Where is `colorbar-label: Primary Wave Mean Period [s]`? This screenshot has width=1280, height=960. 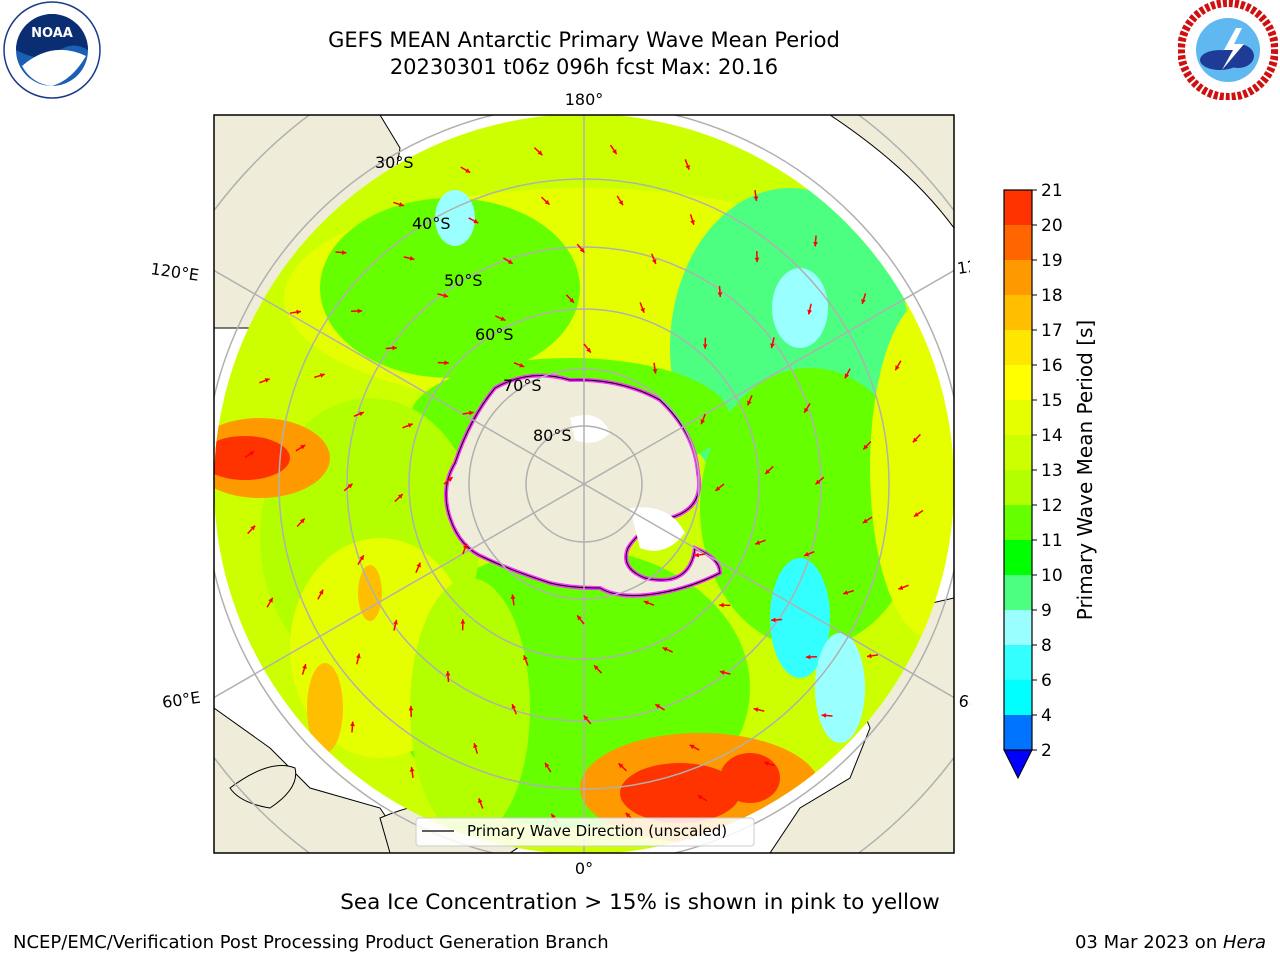 colorbar-label: Primary Wave Mean Period [s] is located at coordinates (1085, 470).